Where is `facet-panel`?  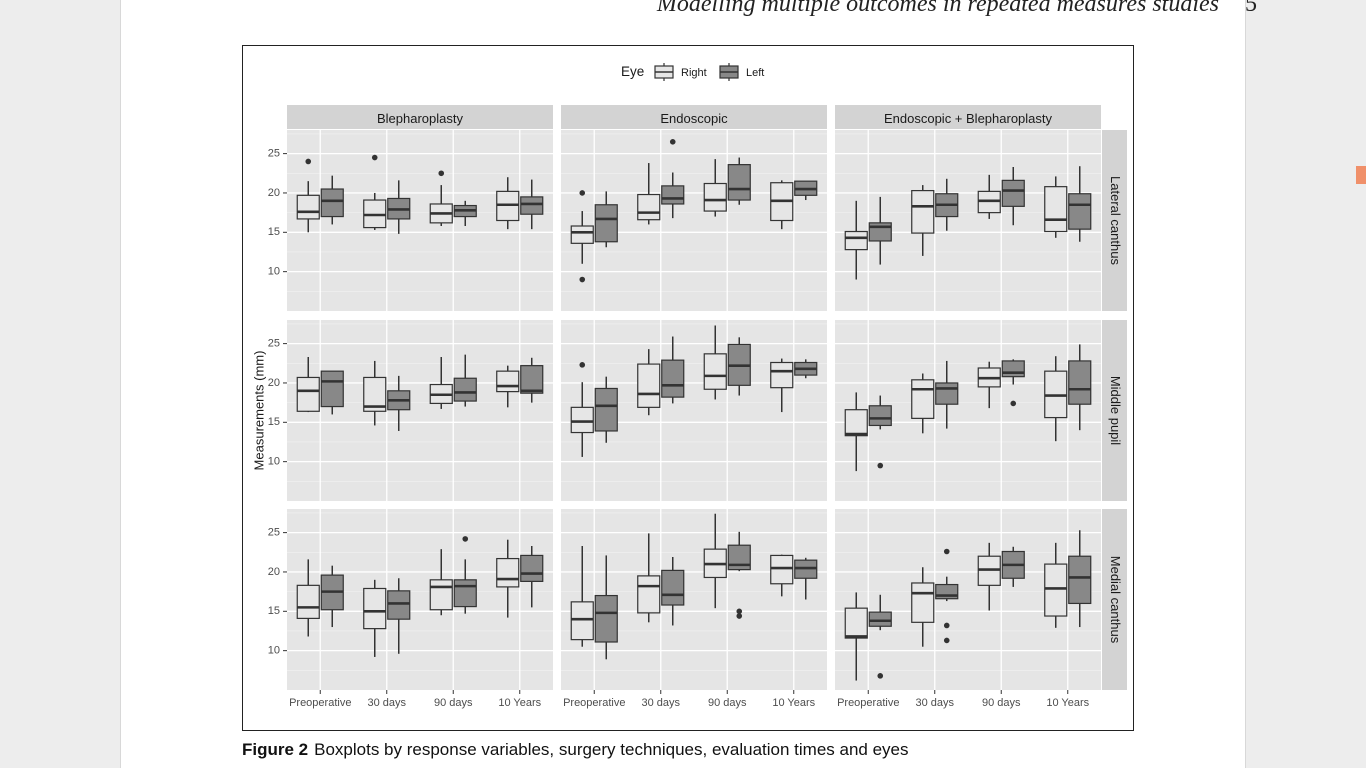 facet-panel is located at coordinates (420, 410).